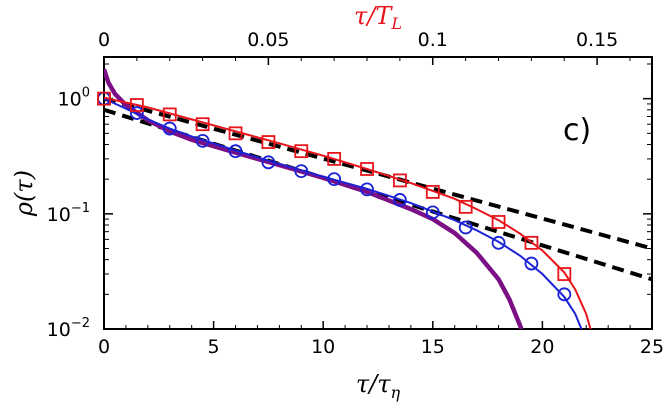  Describe the element at coordinates (373, 16) in the screenshot. I see `top-axis-title-tau: τ/T` at that location.